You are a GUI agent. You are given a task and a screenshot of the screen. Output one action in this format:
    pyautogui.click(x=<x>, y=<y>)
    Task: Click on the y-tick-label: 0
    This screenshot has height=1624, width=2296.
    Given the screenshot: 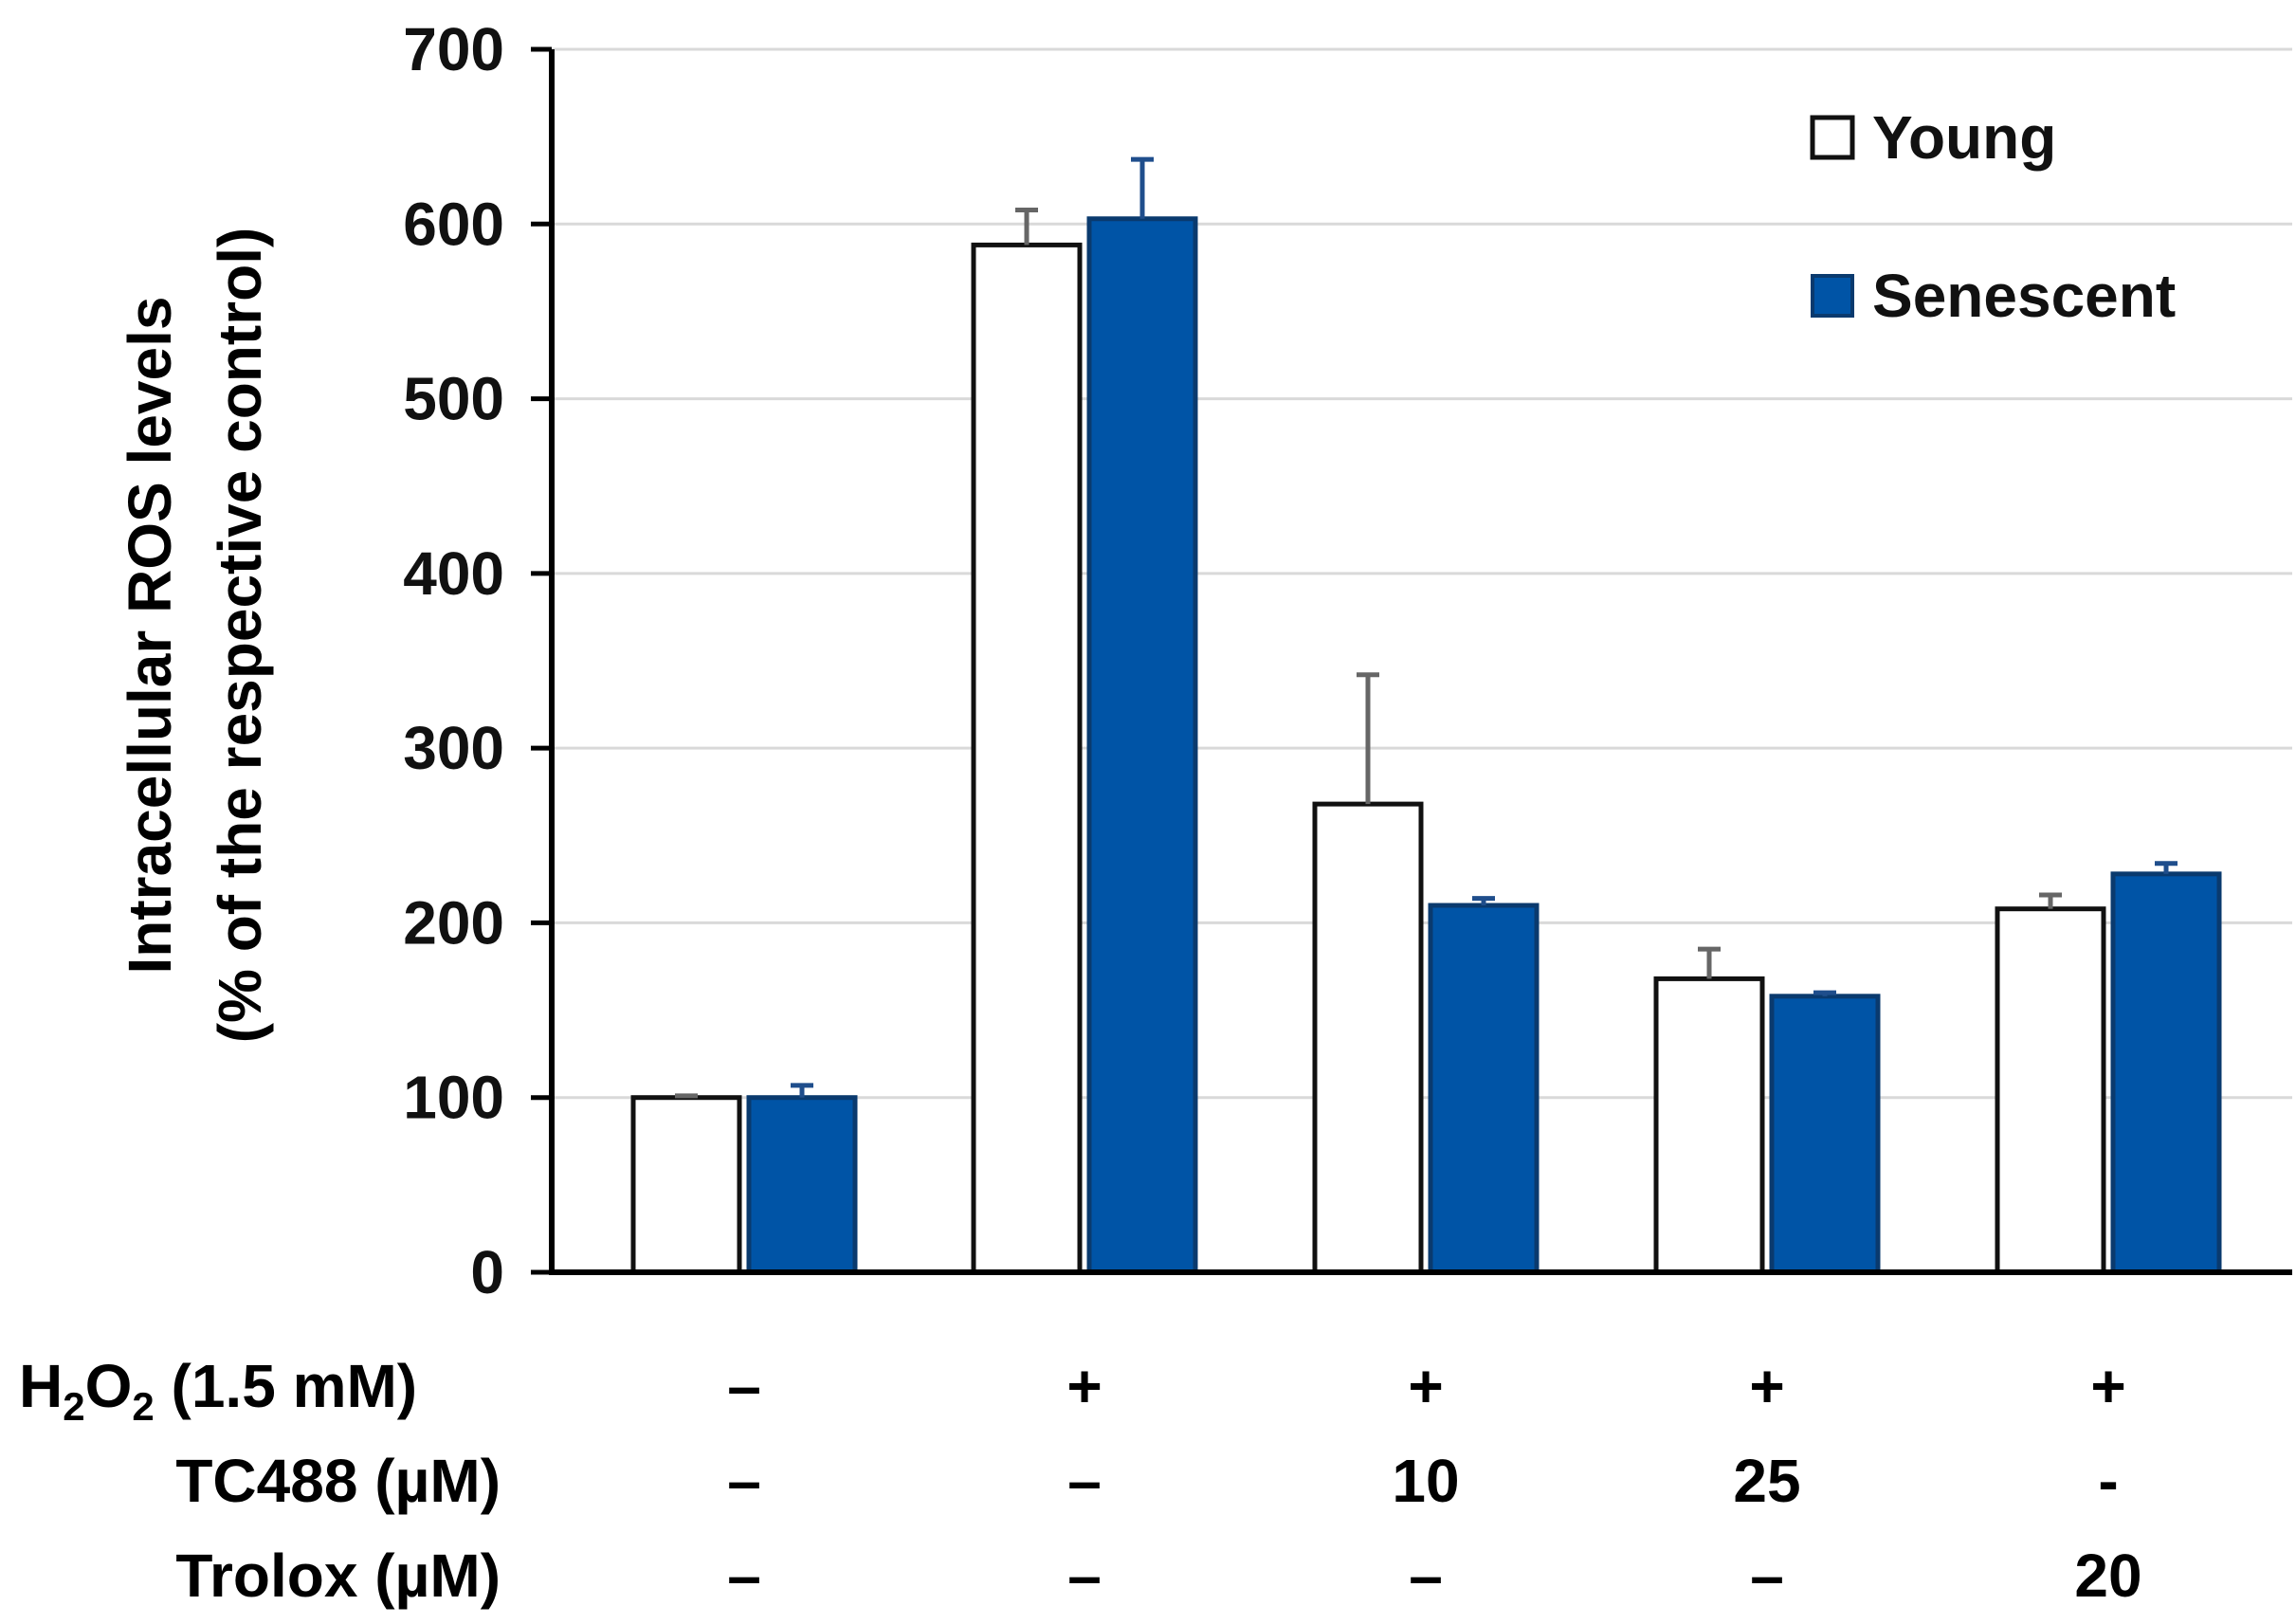 What is the action you would take?
    pyautogui.click(x=487, y=1272)
    